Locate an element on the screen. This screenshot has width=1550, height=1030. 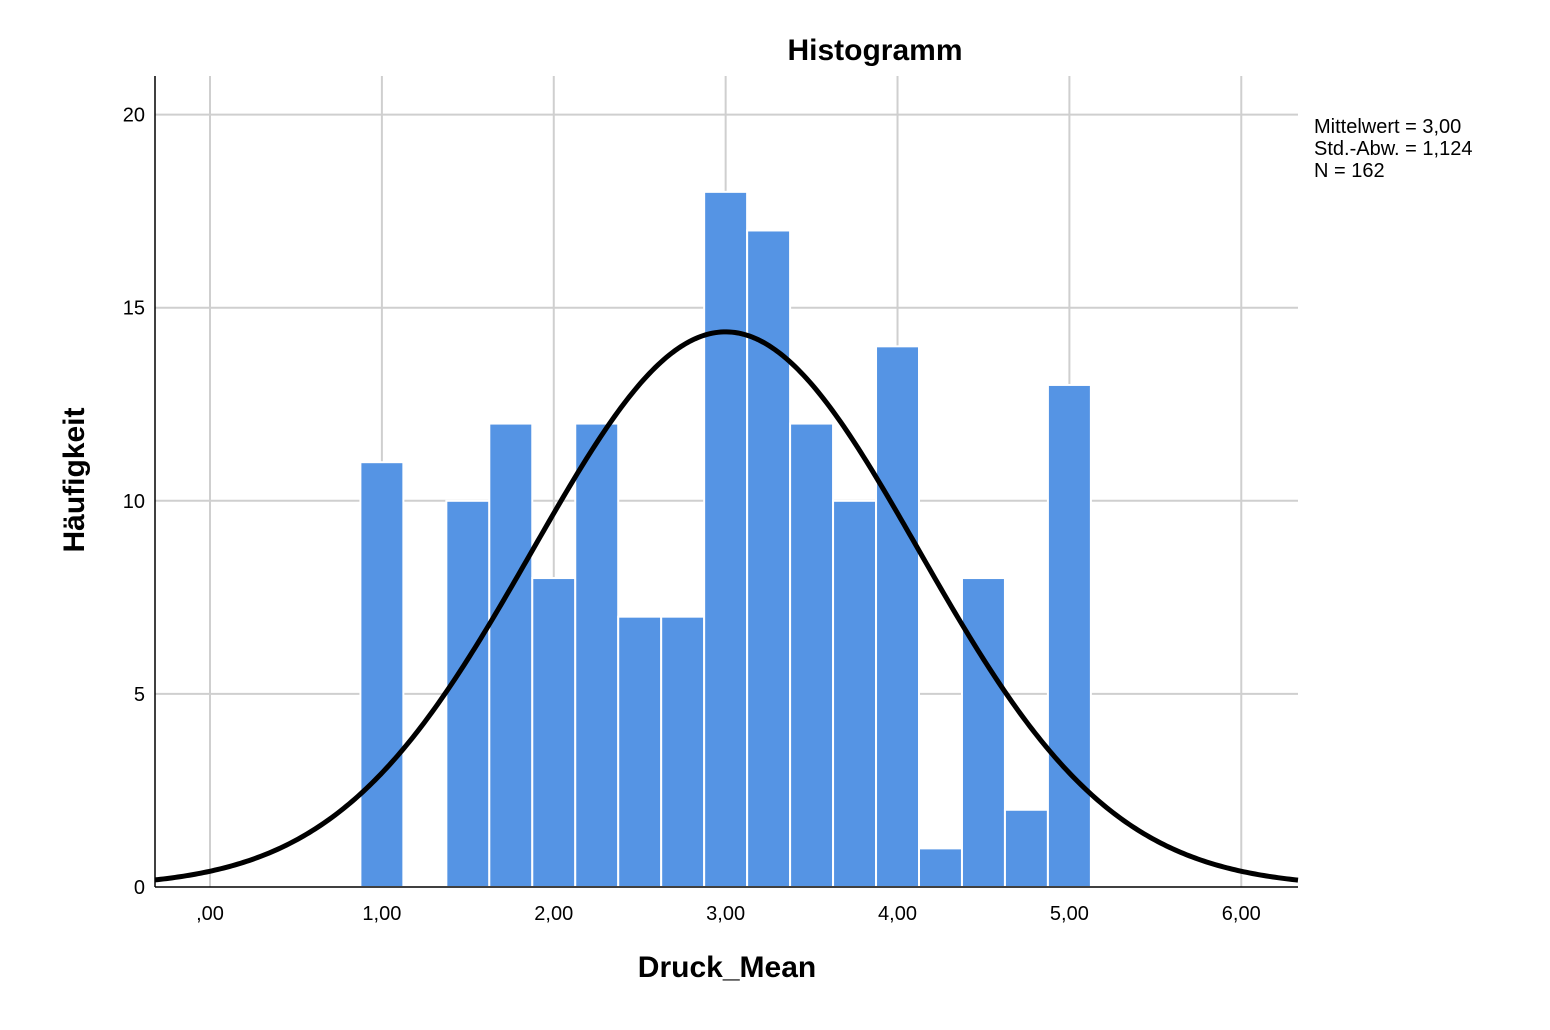
stats-line: Mittelwert = 3,00 is located at coordinates (1387, 127).